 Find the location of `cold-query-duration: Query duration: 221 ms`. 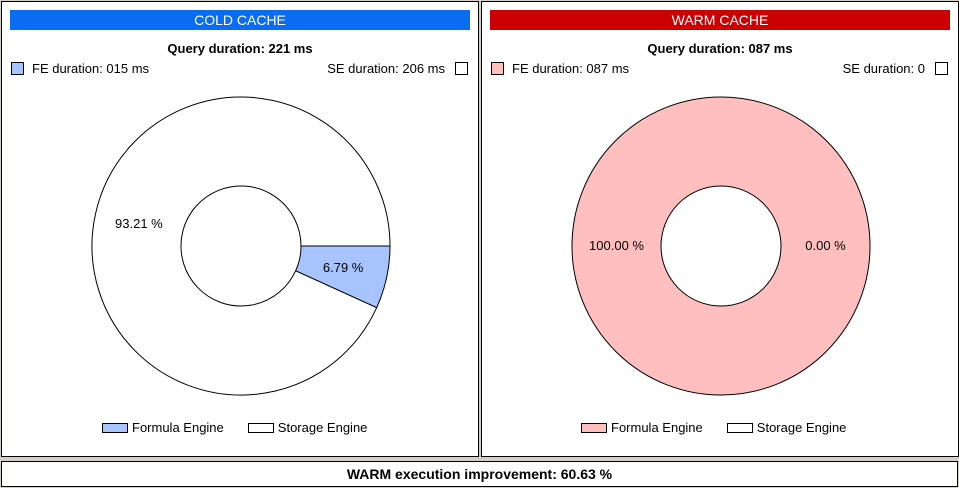

cold-query-duration: Query duration: 221 ms is located at coordinates (240, 48).